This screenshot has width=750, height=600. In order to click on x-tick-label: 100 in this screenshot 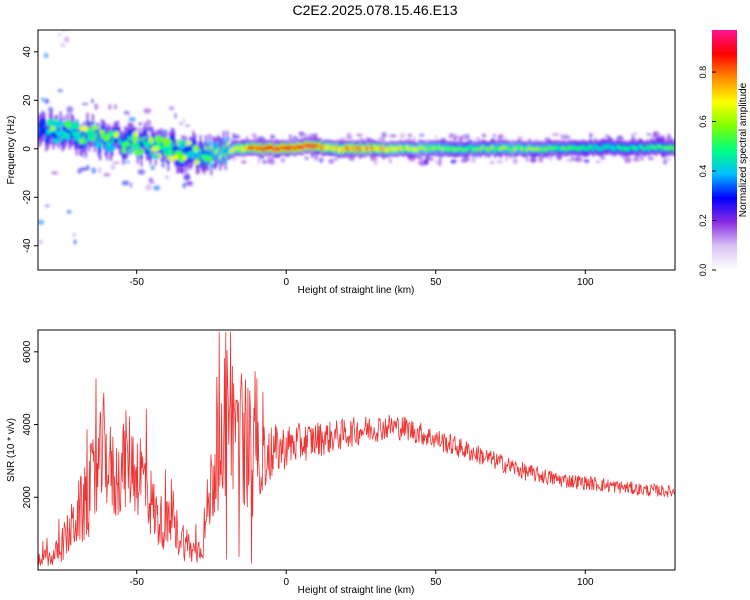, I will do `click(585, 582)`.